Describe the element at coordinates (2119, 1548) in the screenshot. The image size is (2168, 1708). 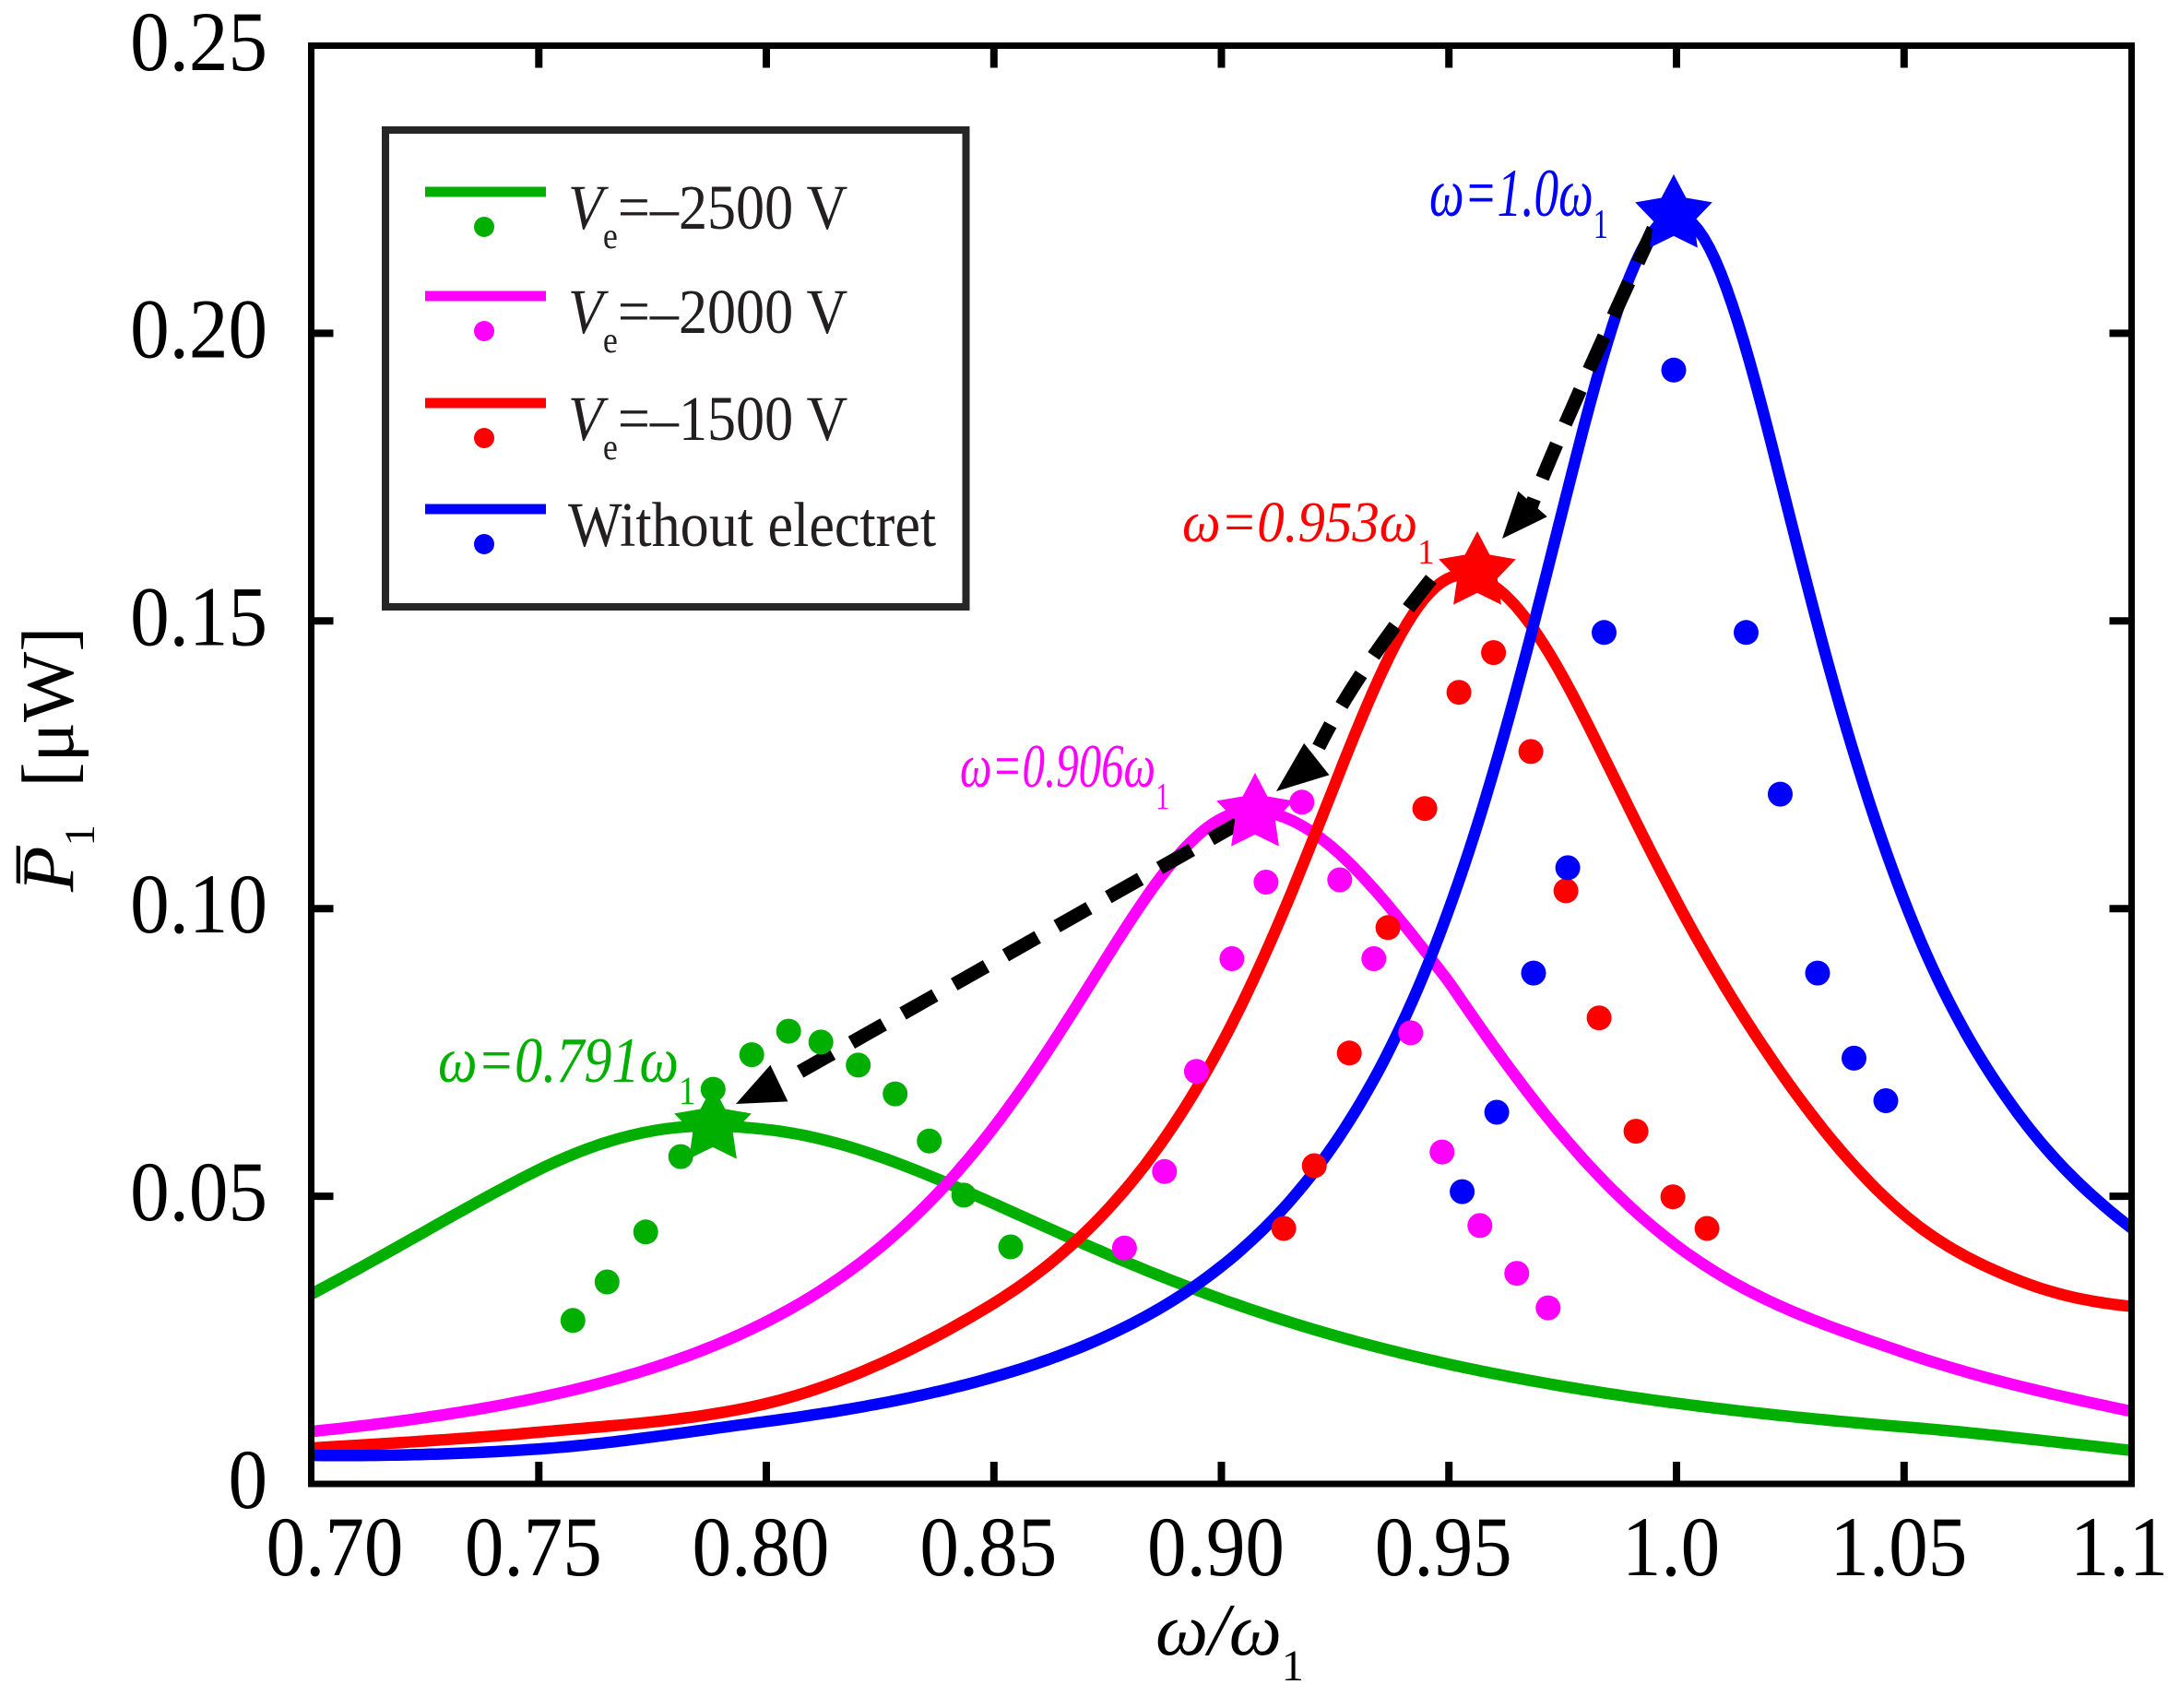
I see `svg-text: 1.1` at that location.